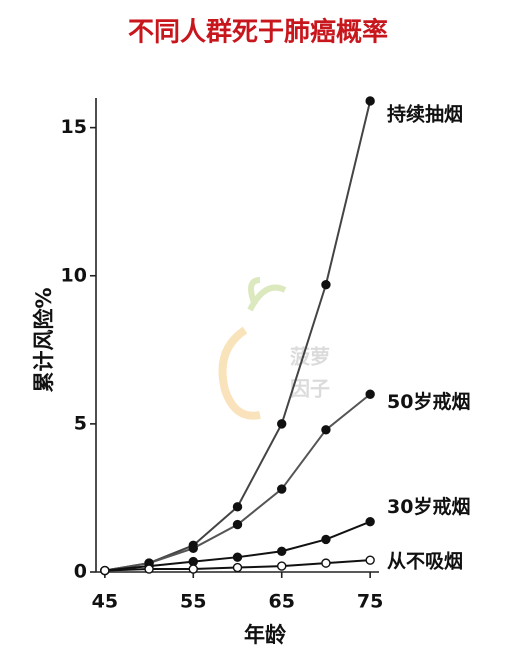 This screenshot has height=666, width=516. I want to click on x-tick-label: 55, so click(193, 602).